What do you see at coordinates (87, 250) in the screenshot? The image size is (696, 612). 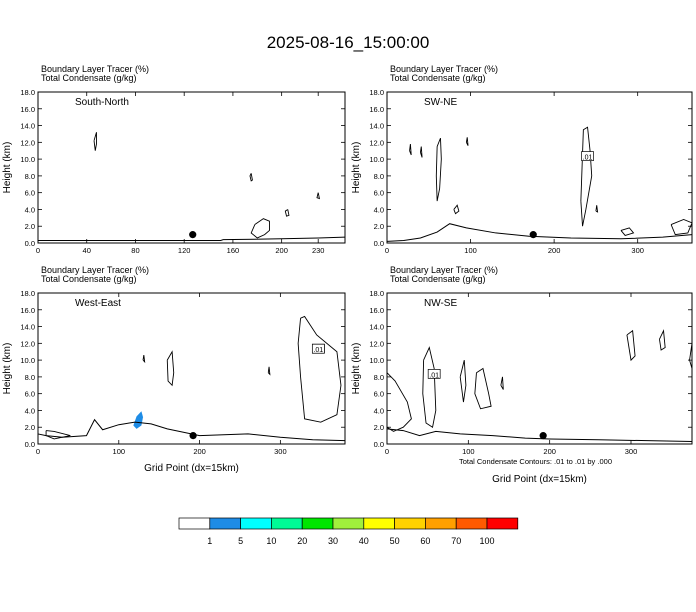 I see `x-tick-label: 40` at bounding box center [87, 250].